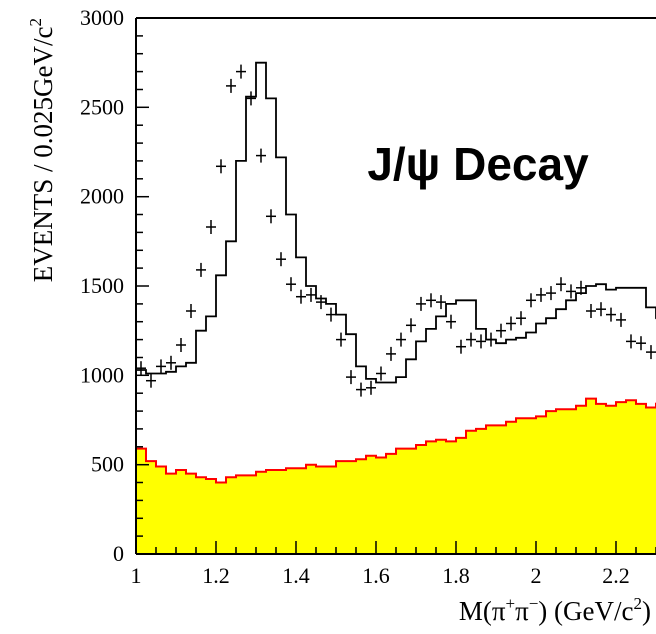  Describe the element at coordinates (555, 610) in the screenshot. I see `x-axis-title: M(π+π−) (GeV/c2)` at that location.